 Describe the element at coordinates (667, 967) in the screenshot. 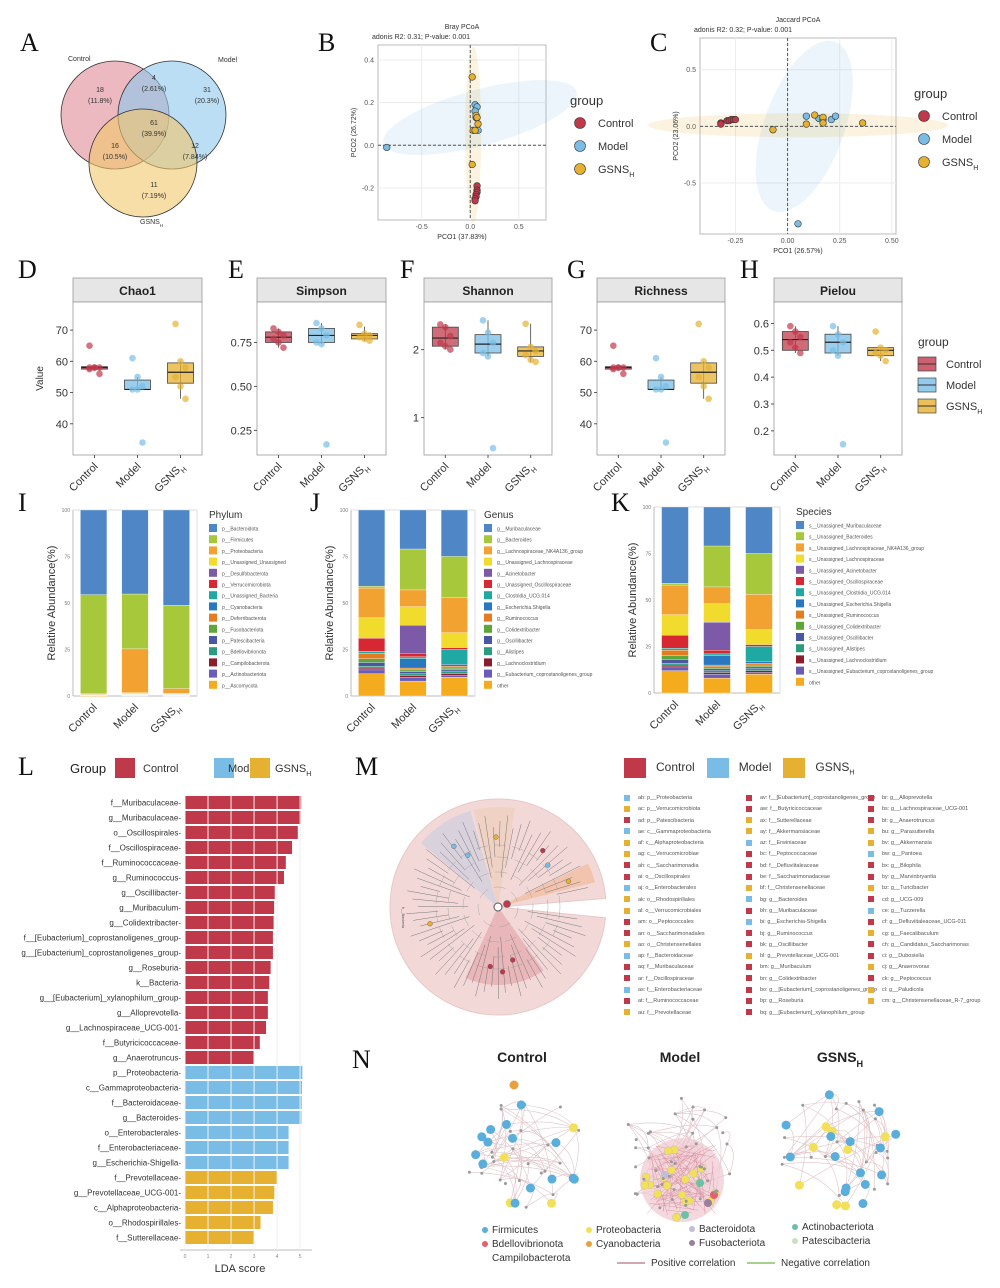

I see `cladogram-legend-item: aq: f__Muribaculaceae` at that location.